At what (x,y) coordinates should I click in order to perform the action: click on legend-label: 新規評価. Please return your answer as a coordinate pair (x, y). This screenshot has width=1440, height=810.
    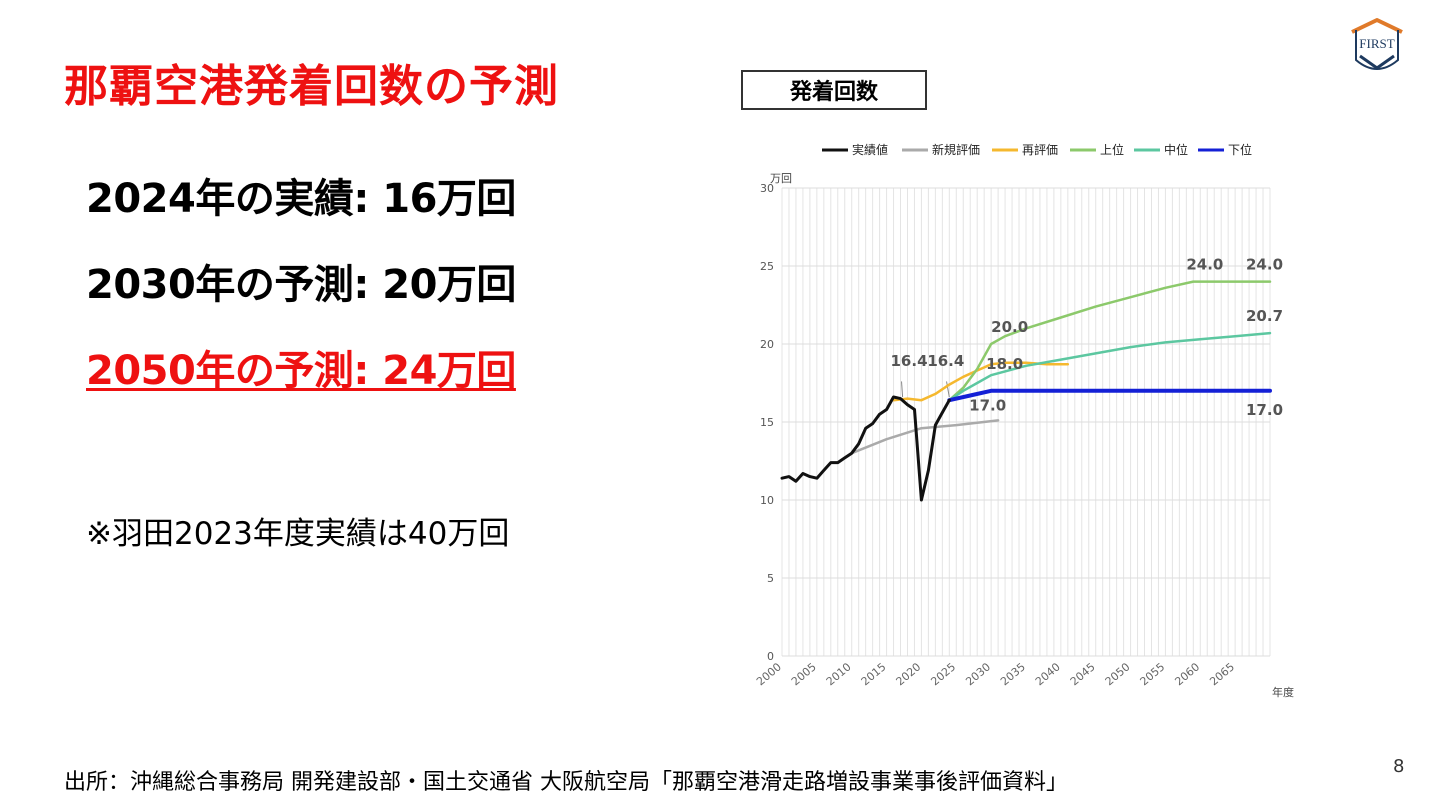
    Looking at the image, I should click on (956, 149).